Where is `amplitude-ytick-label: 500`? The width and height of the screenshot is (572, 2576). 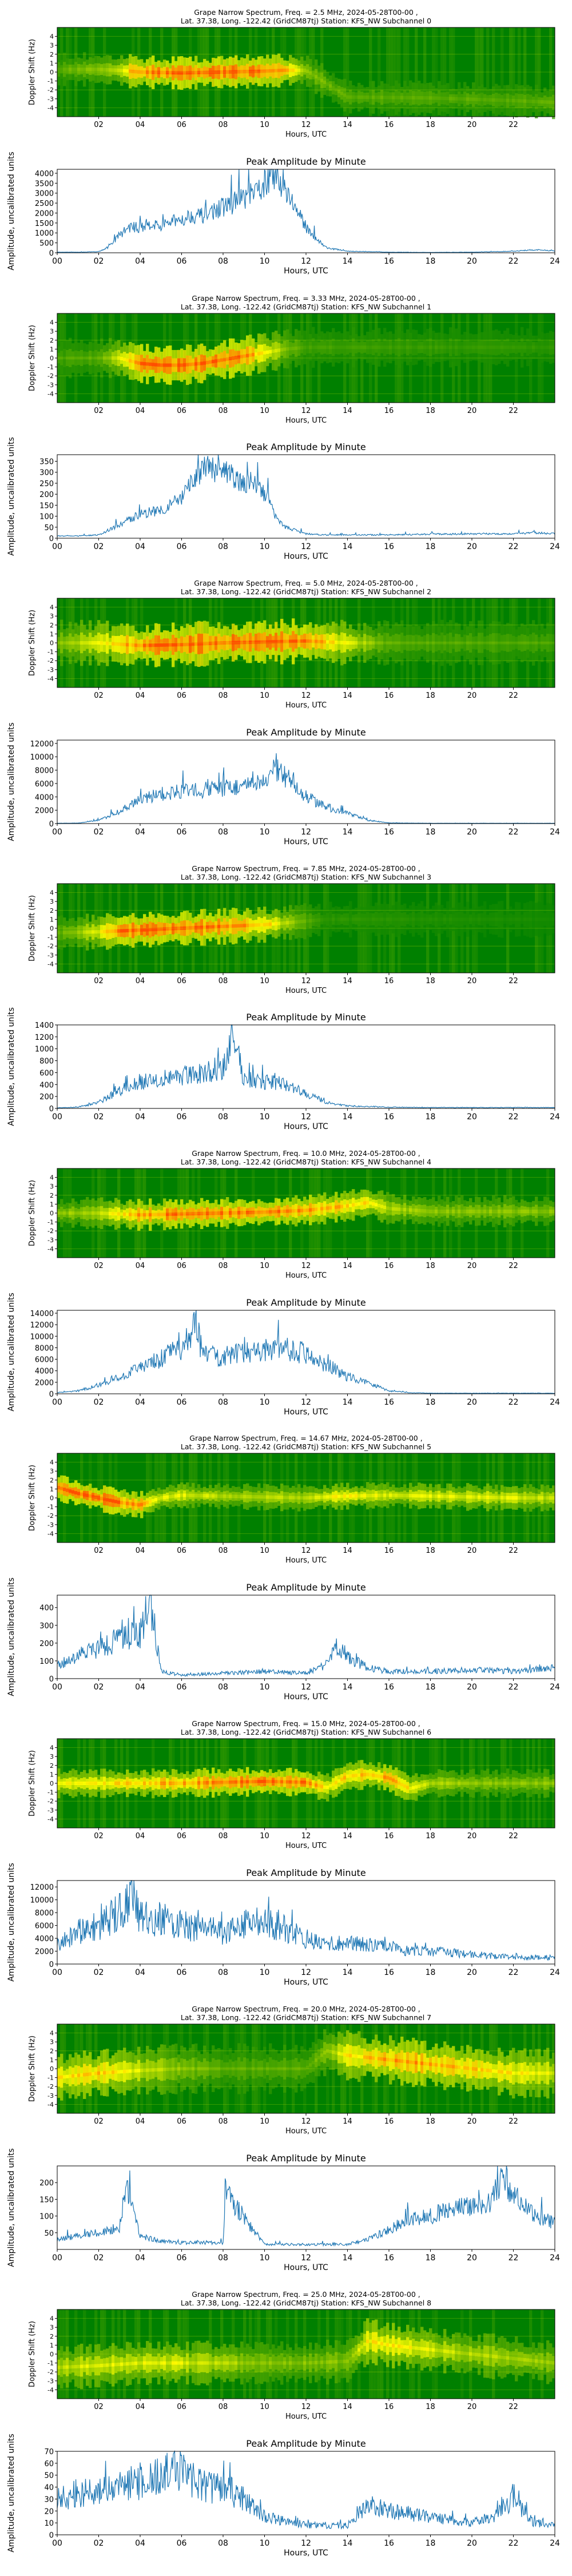
amplitude-ytick-label: 500 is located at coordinates (46, 244).